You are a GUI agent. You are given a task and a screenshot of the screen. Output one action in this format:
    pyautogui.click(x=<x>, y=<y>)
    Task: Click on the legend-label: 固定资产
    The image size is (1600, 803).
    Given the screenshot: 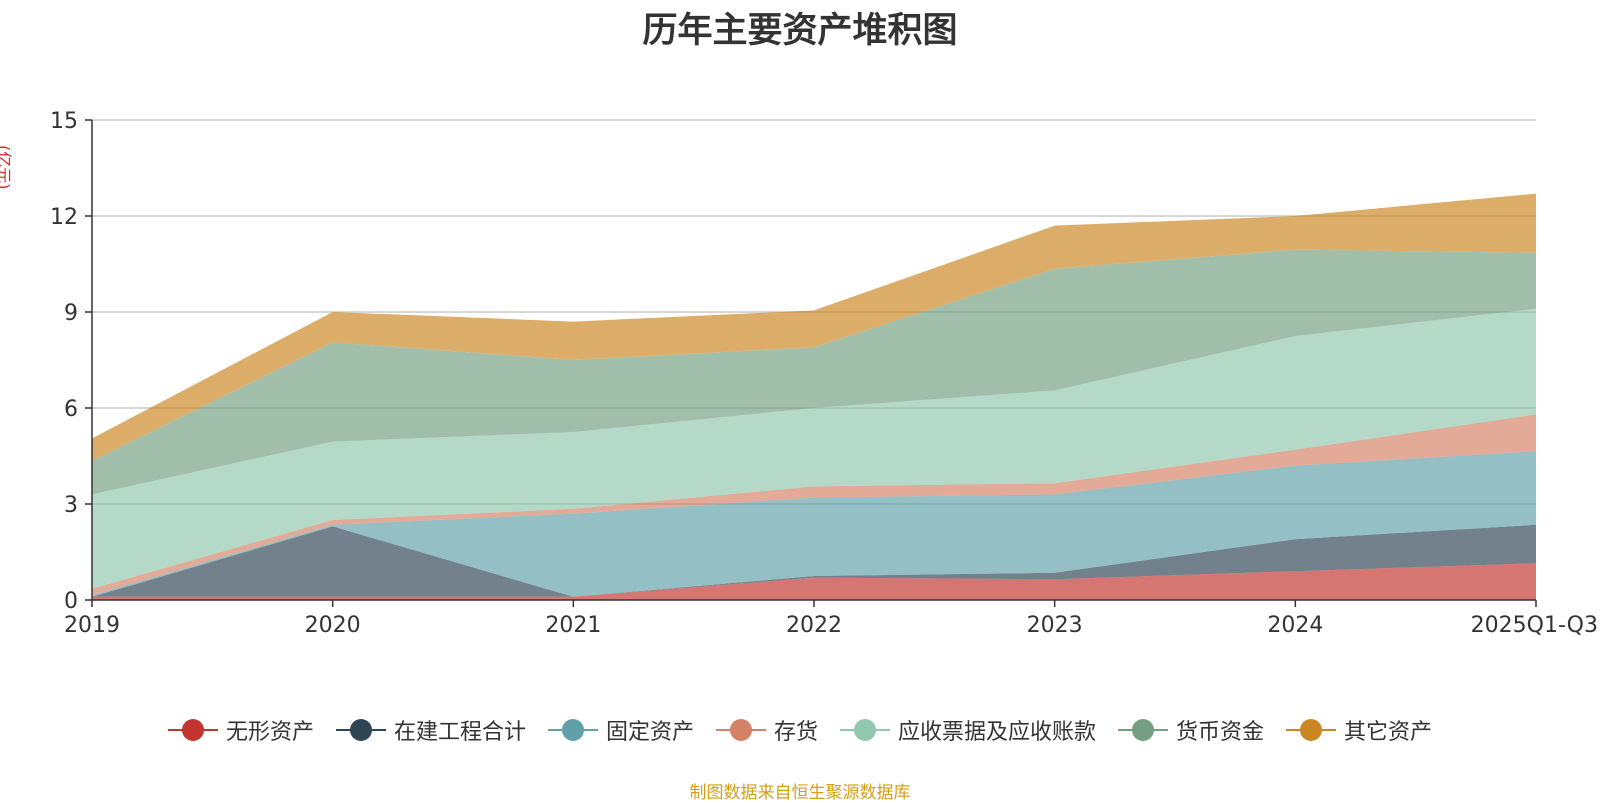 What is the action you would take?
    pyautogui.click(x=649, y=732)
    